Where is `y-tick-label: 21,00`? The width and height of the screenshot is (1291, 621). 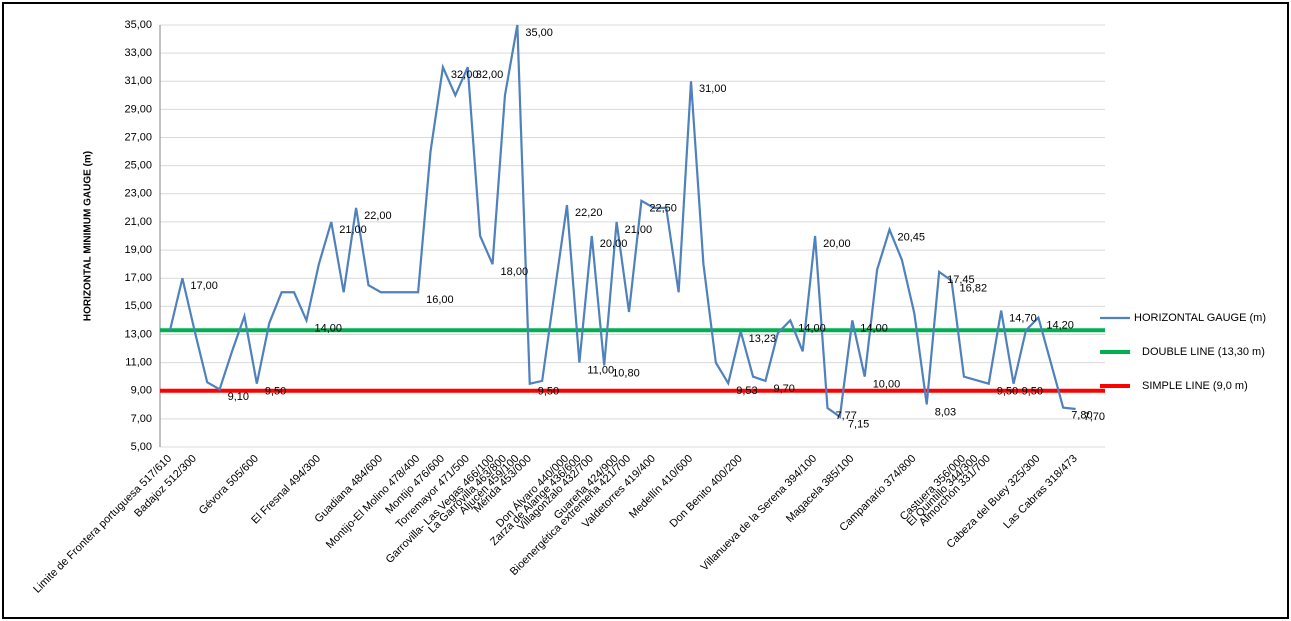 y-tick-label: 21,00 is located at coordinates (138, 222).